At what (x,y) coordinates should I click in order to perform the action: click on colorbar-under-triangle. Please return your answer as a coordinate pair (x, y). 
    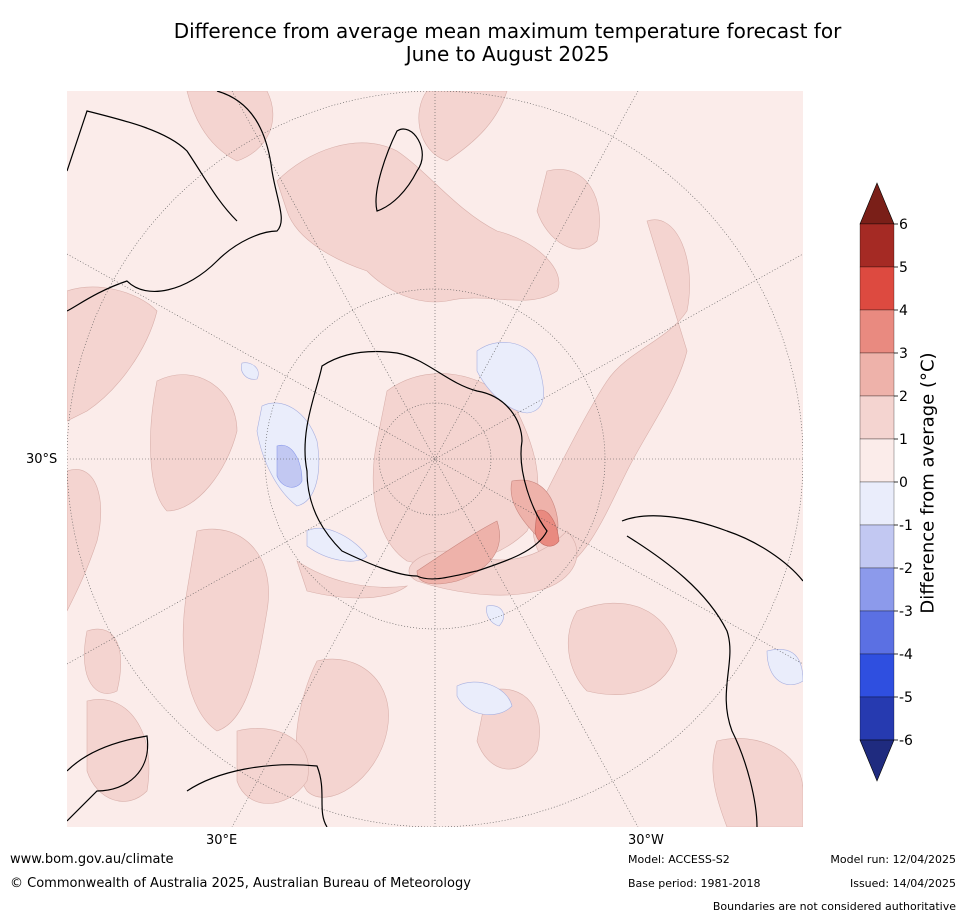
    Looking at the image, I should click on (877, 760).